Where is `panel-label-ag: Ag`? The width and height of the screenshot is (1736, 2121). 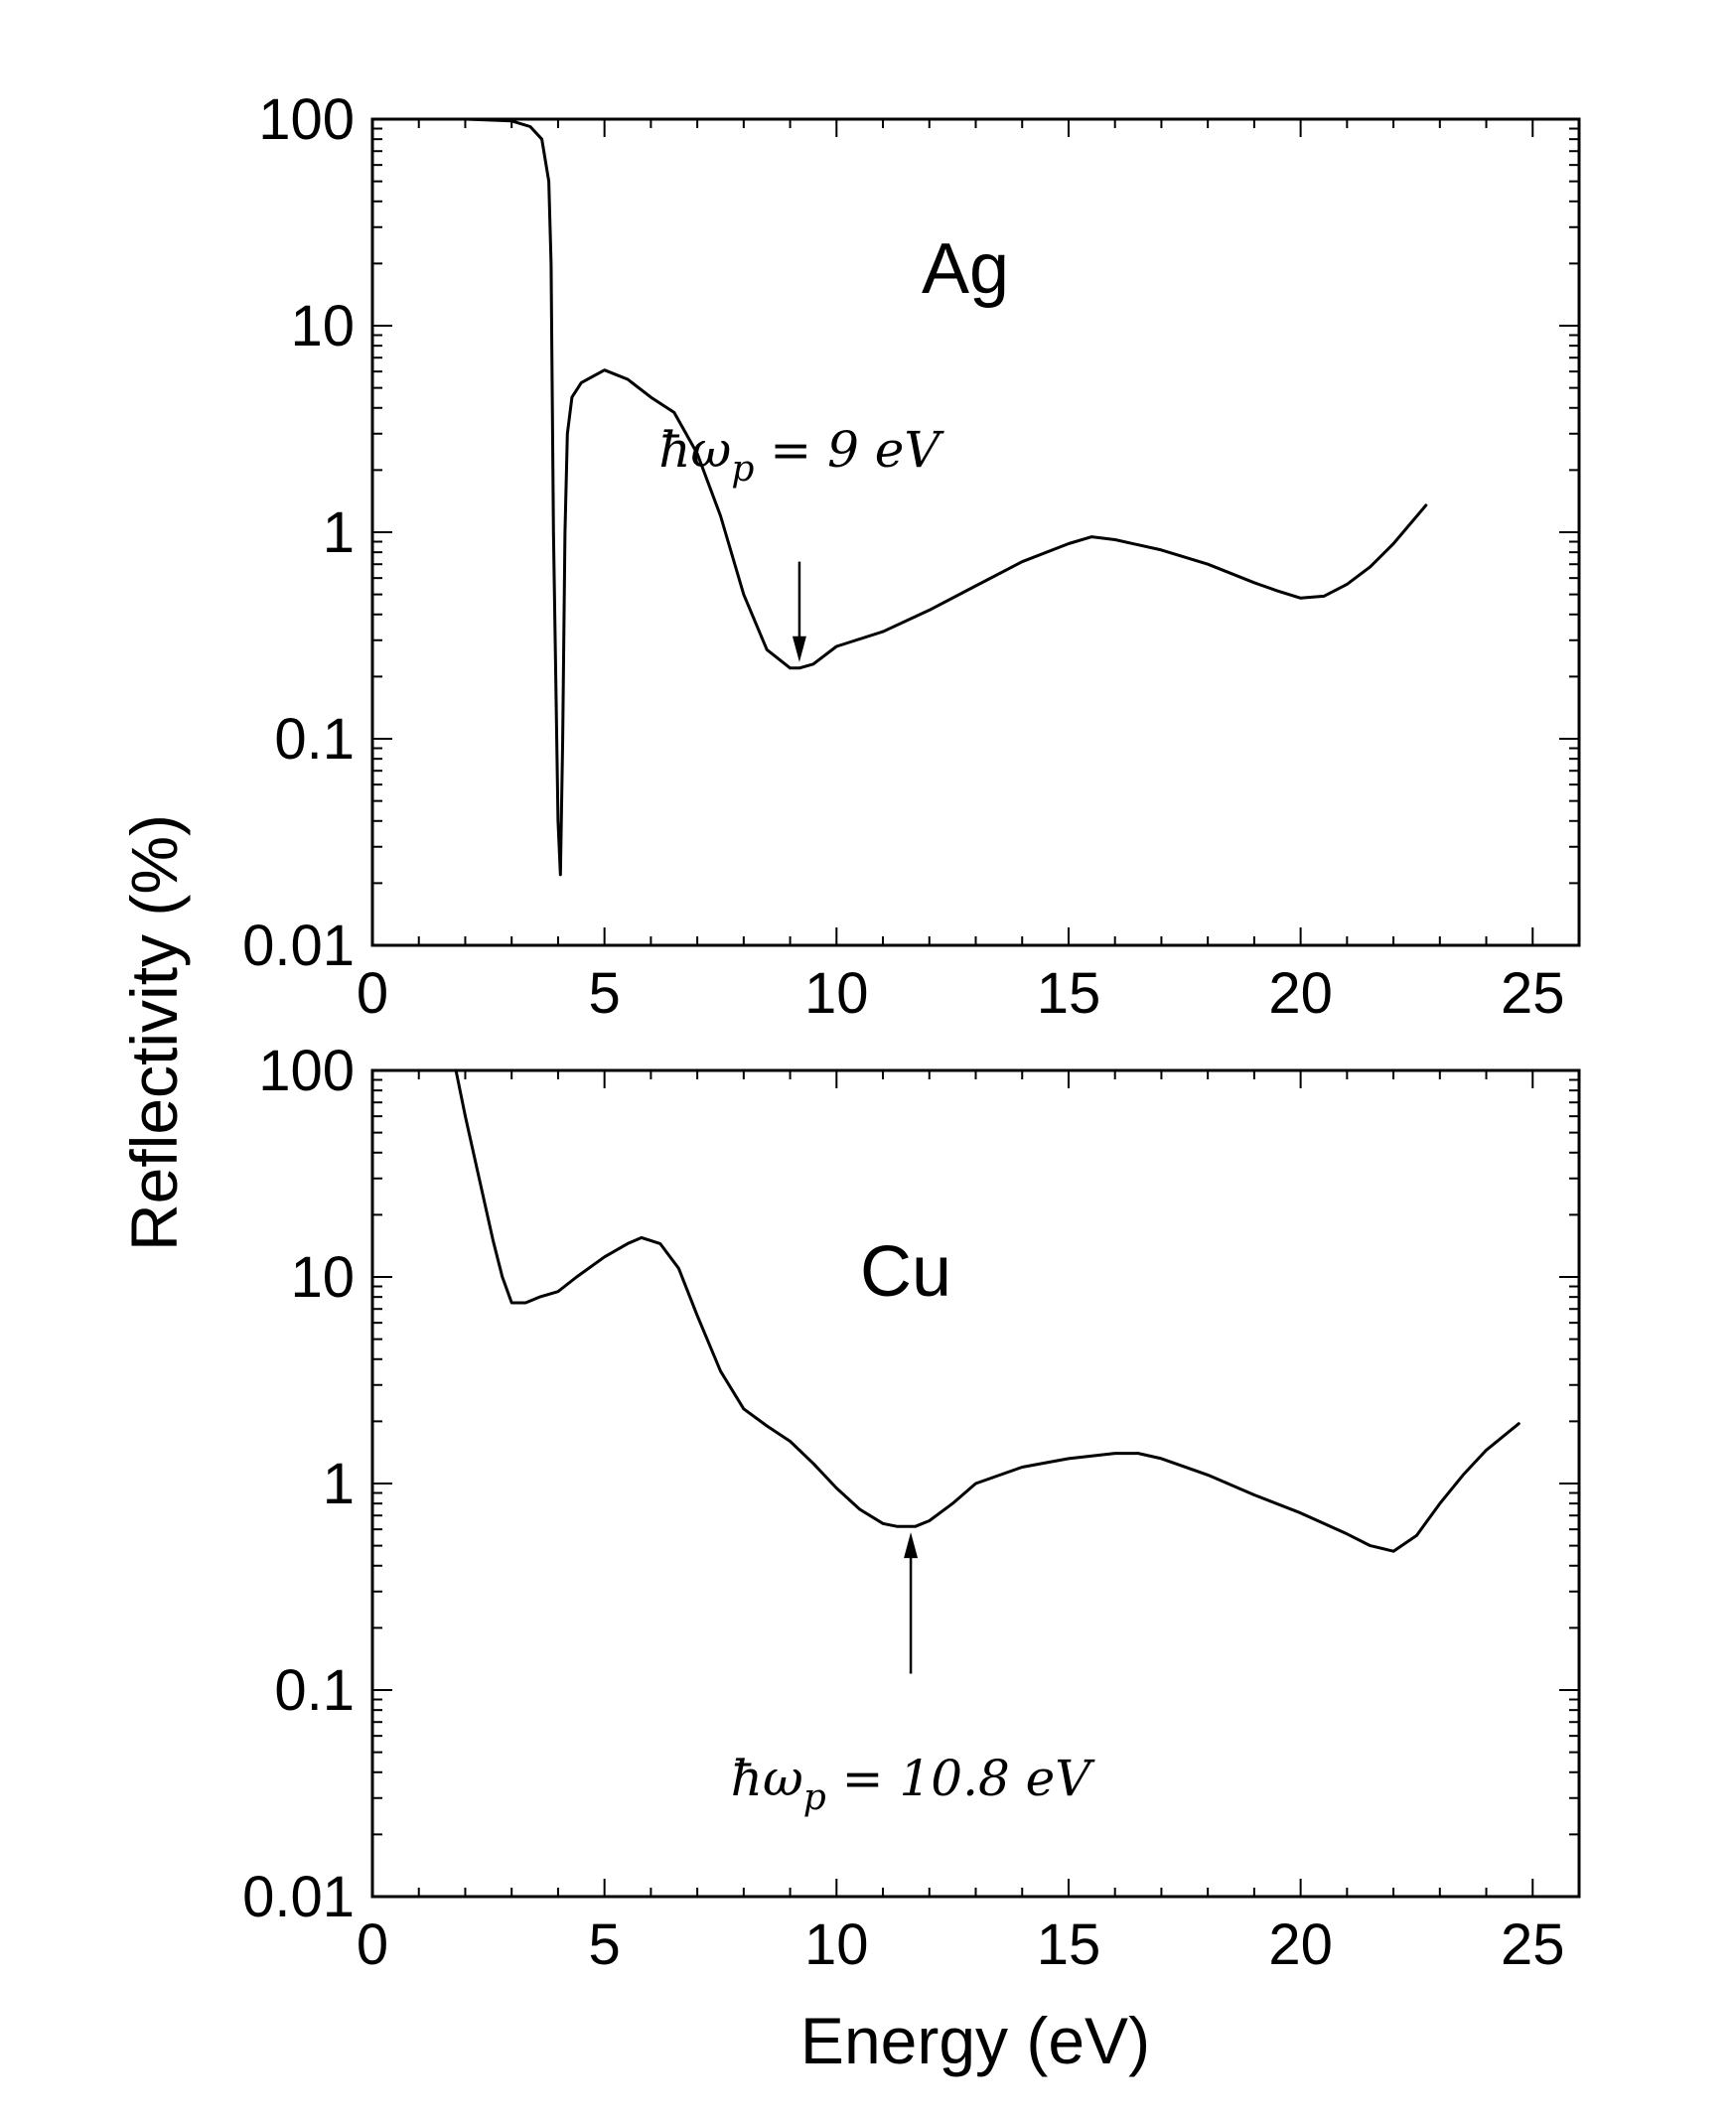
panel-label-ag: Ag is located at coordinates (965, 269).